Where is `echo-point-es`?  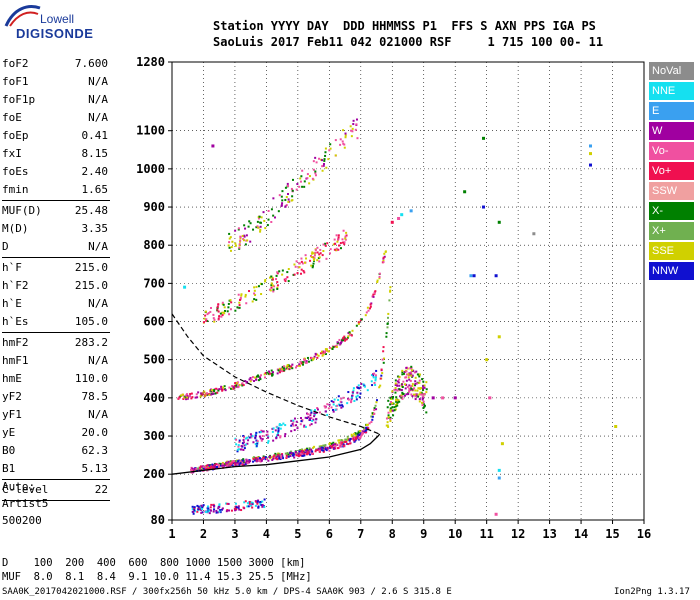
echo-point-es is located at coordinates (220, 510).